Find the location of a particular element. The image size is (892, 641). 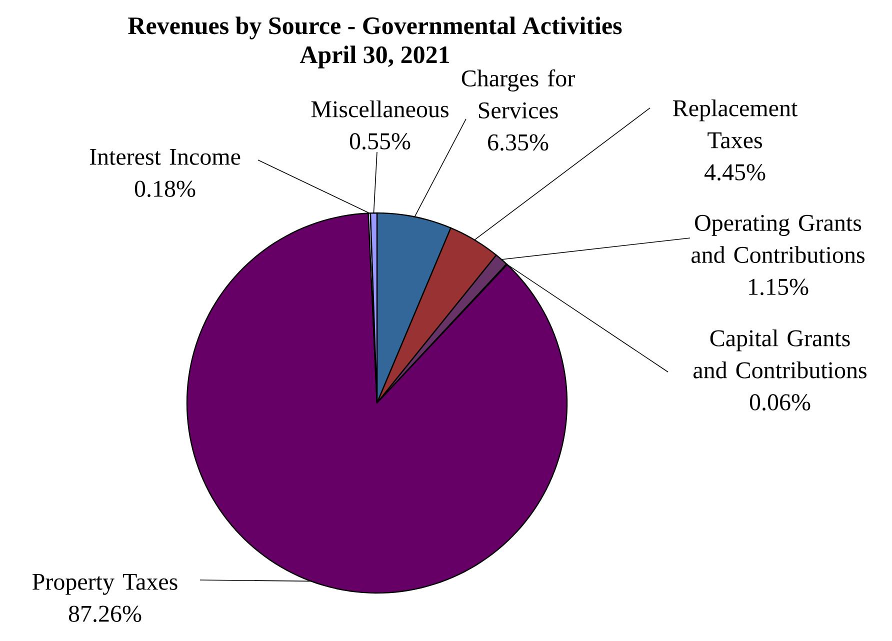

data-label: 0.18% is located at coordinates (165, 189).